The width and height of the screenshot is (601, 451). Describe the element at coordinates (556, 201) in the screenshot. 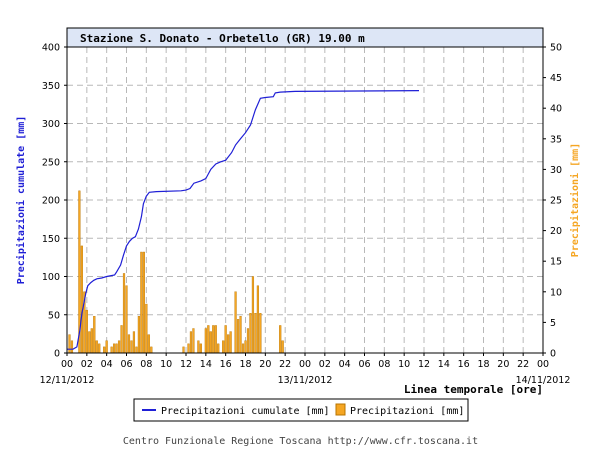

I see `y-right-tick-label: 25` at that location.